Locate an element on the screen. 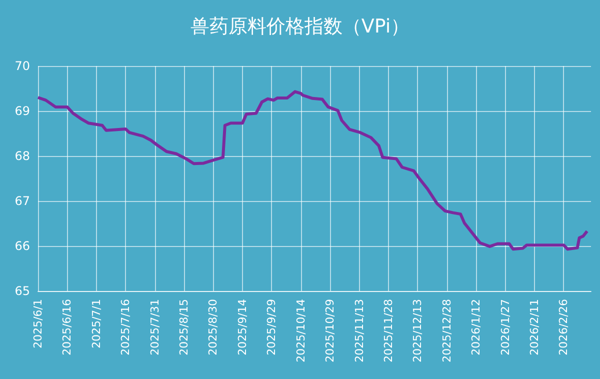 The image size is (600, 379). x-tick-label: 2025/12/13 is located at coordinates (417, 330).